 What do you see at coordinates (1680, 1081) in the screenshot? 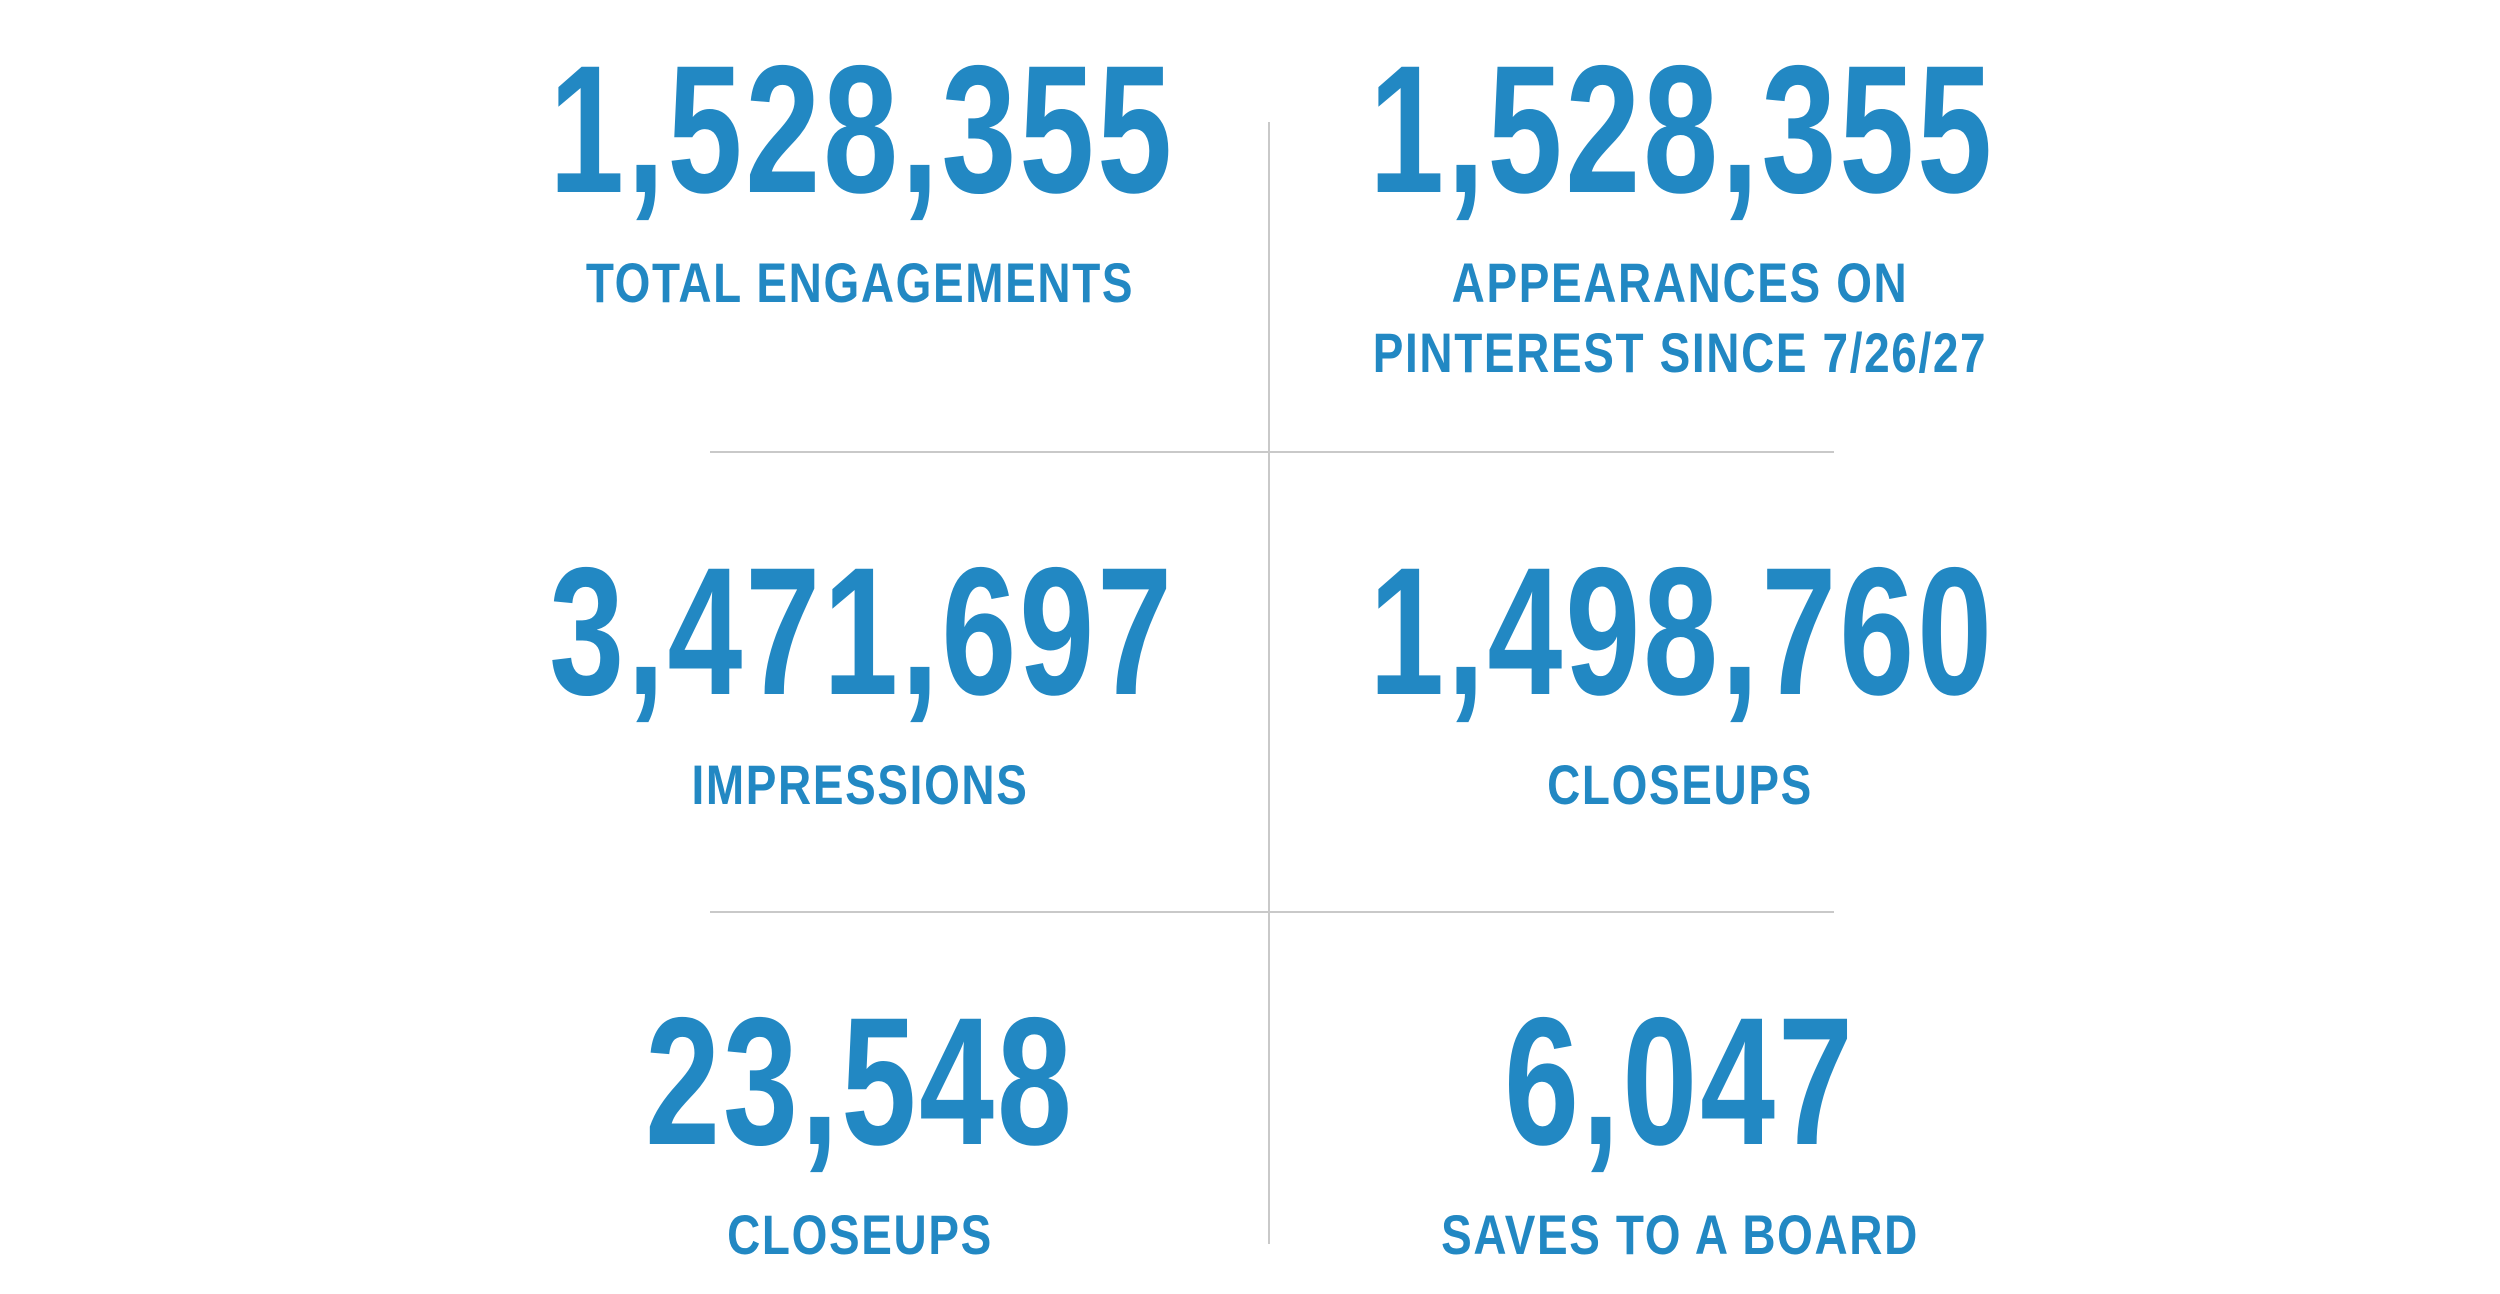
I see `stat-value: 6,047` at bounding box center [1680, 1081].